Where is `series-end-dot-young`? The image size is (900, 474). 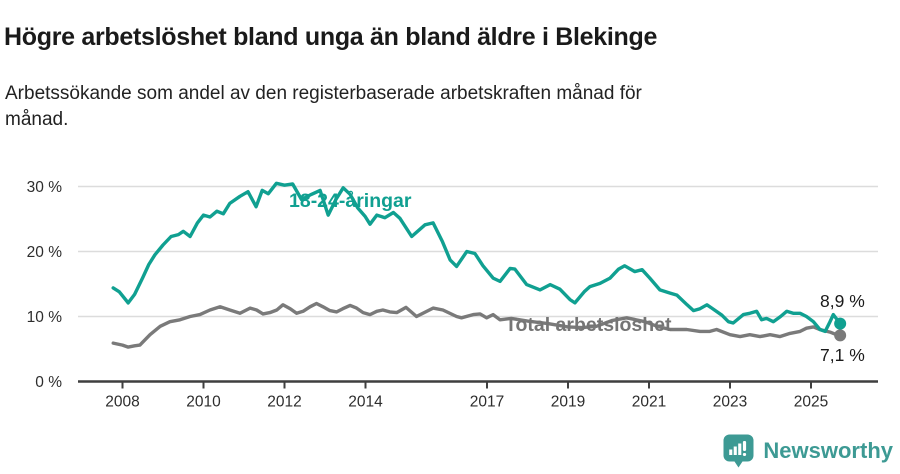
series-end-dot-young is located at coordinates (840, 323).